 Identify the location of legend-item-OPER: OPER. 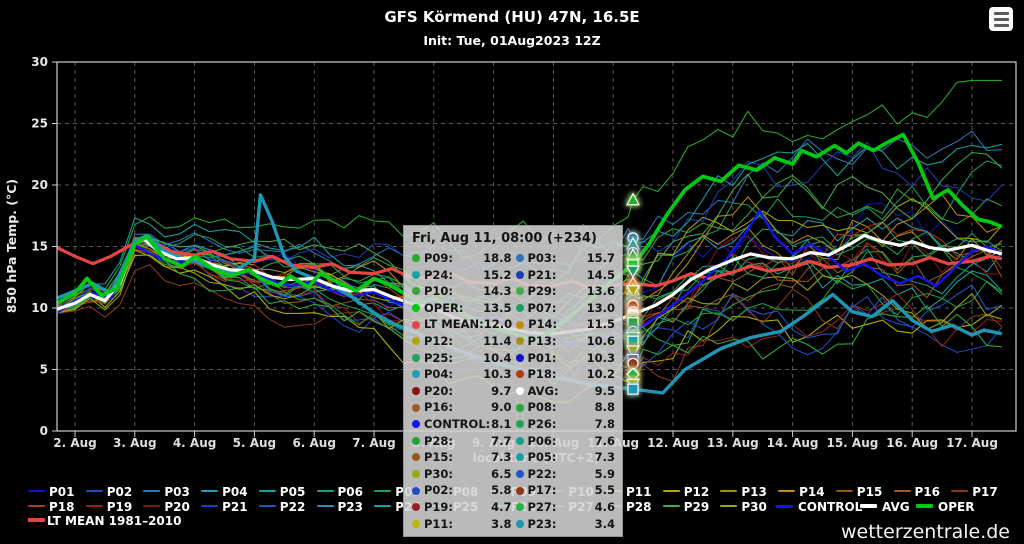
(956, 507).